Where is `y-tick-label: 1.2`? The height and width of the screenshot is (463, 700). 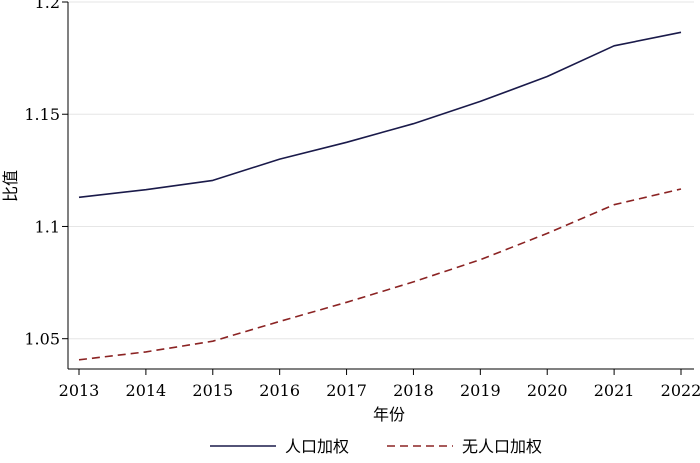
y-tick-label: 1.2 is located at coordinates (47, 6).